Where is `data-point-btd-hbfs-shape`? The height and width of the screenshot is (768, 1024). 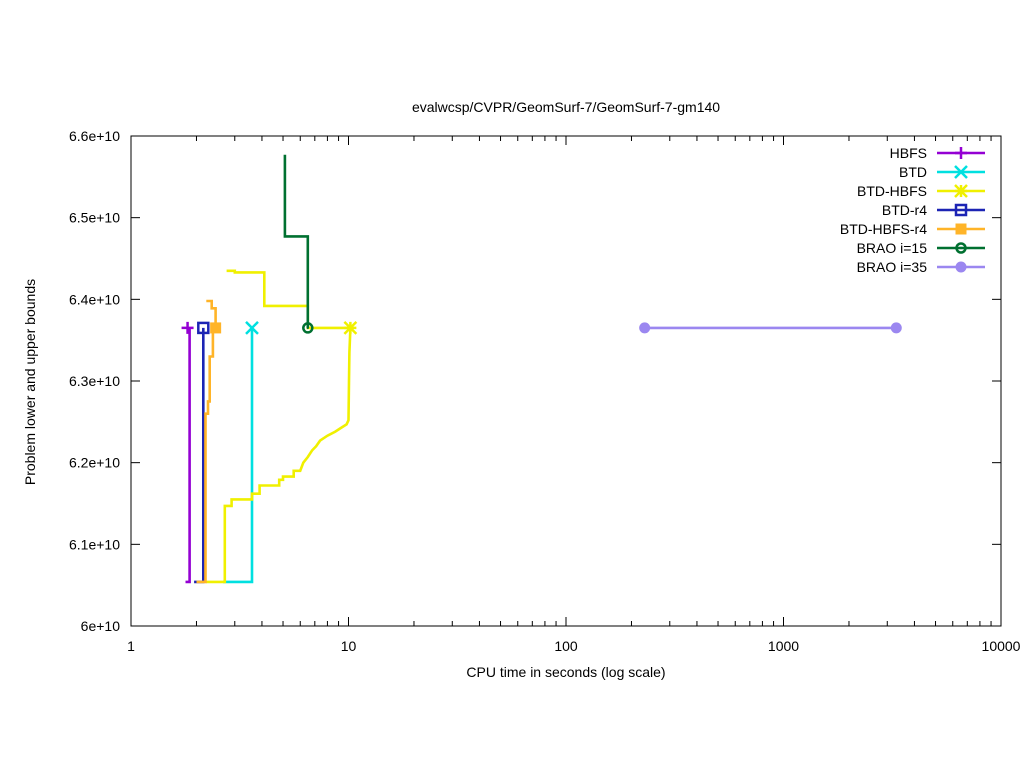 data-point-btd-hbfs-shape is located at coordinates (350, 328).